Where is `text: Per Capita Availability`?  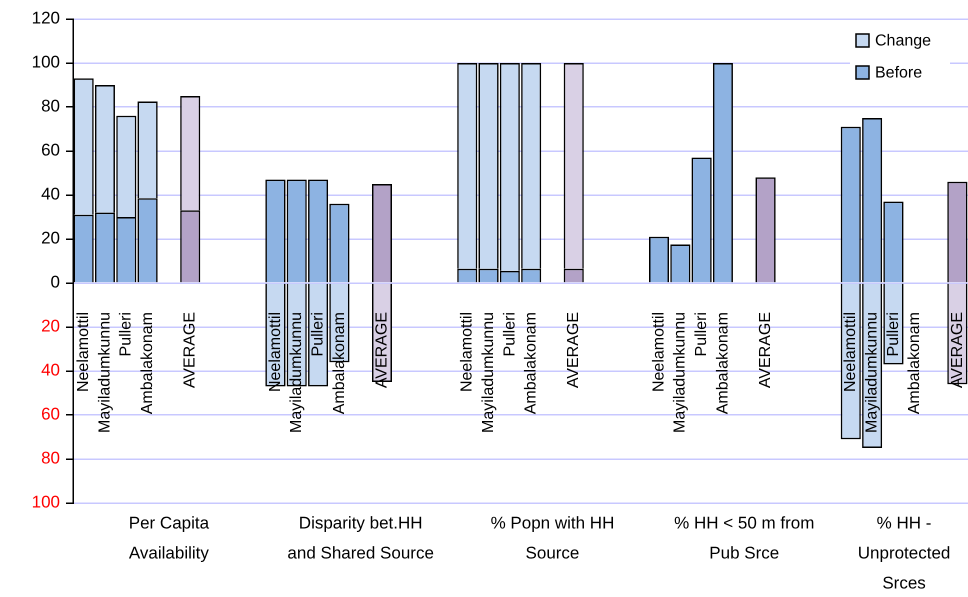 text: Per Capita Availability is located at coordinates (169, 538).